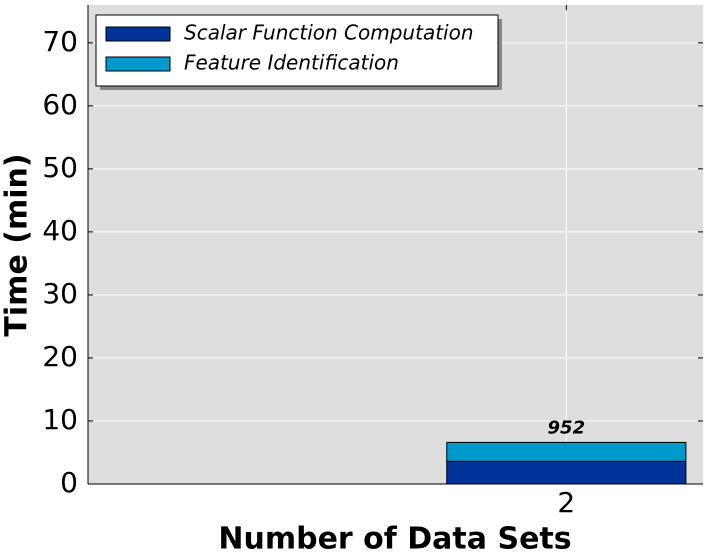  What do you see at coordinates (297, 50) in the screenshot?
I see `legend` at bounding box center [297, 50].